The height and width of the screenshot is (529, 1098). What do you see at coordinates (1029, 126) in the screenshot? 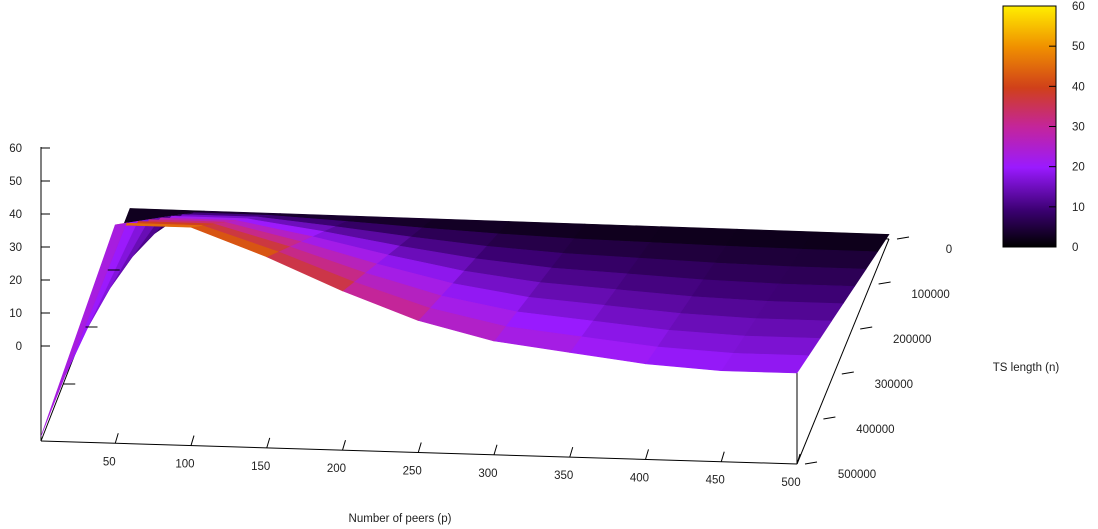
I see `colorbar-gradient` at bounding box center [1029, 126].